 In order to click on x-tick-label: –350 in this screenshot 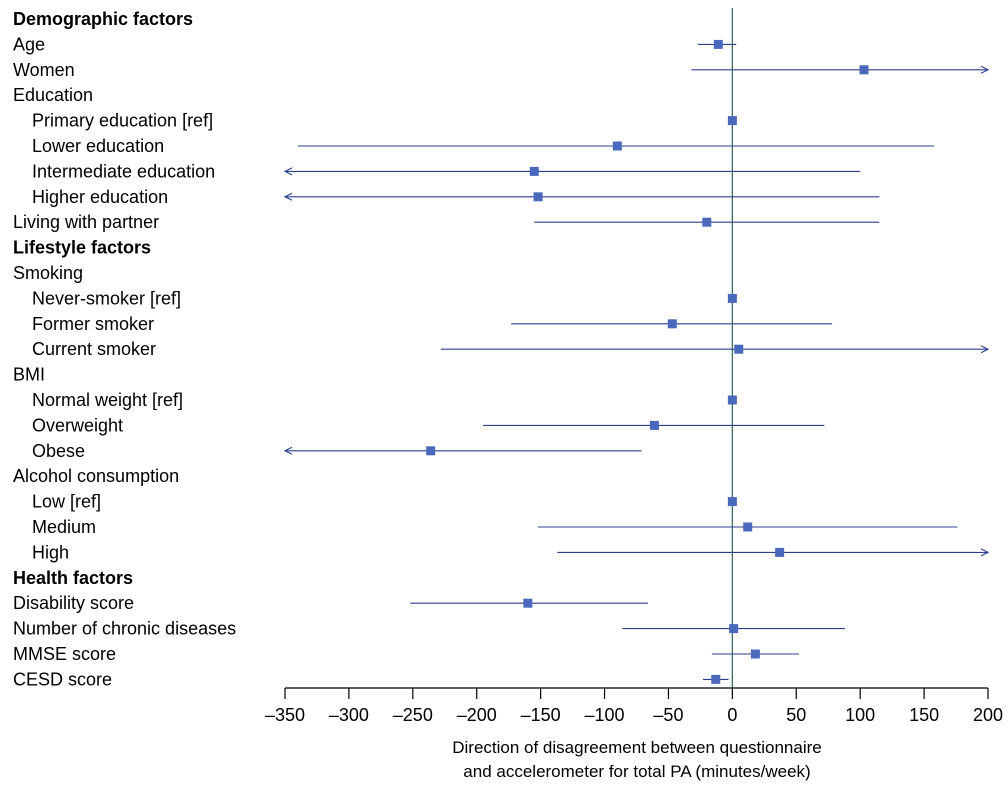, I will do `click(285, 715)`.